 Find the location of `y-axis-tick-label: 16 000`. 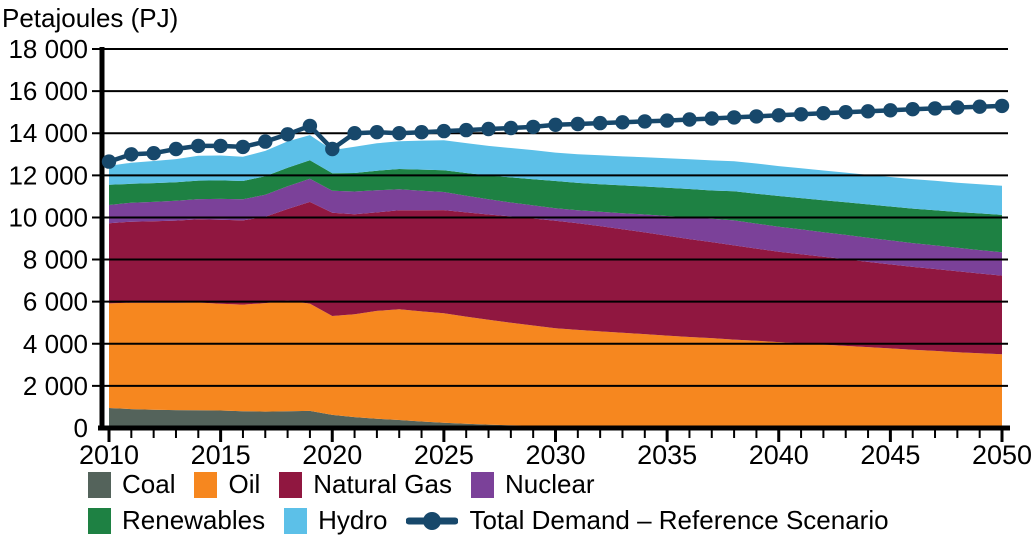

y-axis-tick-label: 16 000 is located at coordinates (48, 91).